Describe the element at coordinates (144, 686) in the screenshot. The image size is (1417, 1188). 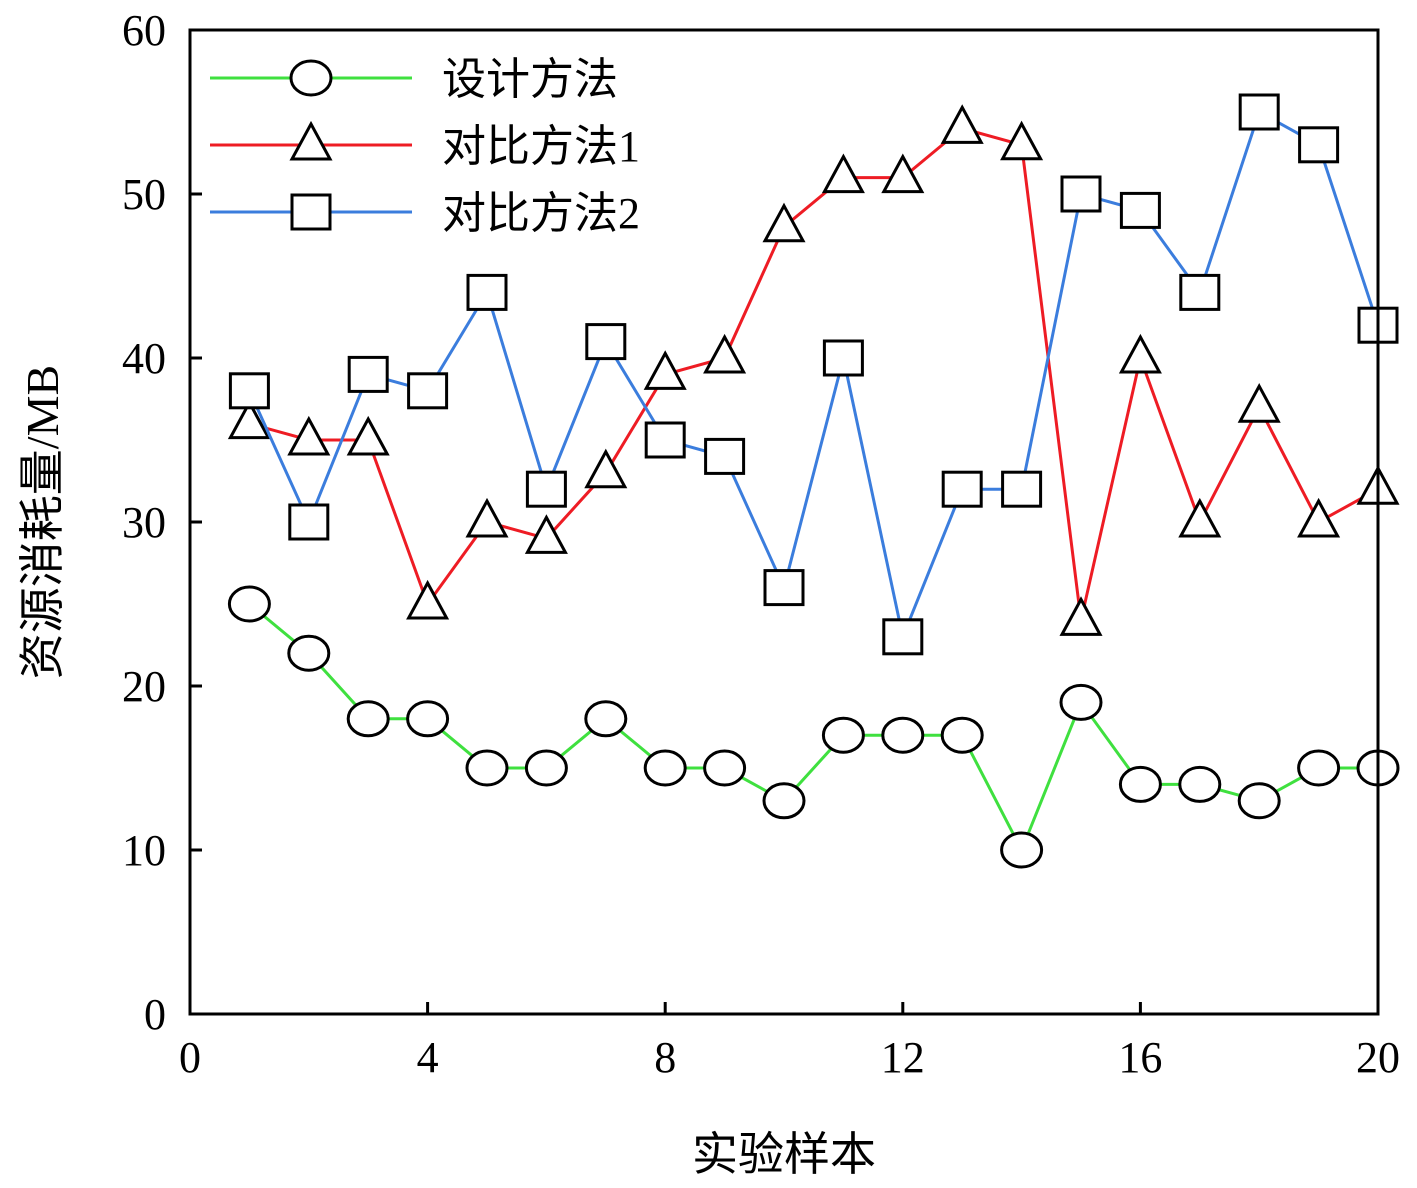
I see `y-tick-label: 20` at that location.